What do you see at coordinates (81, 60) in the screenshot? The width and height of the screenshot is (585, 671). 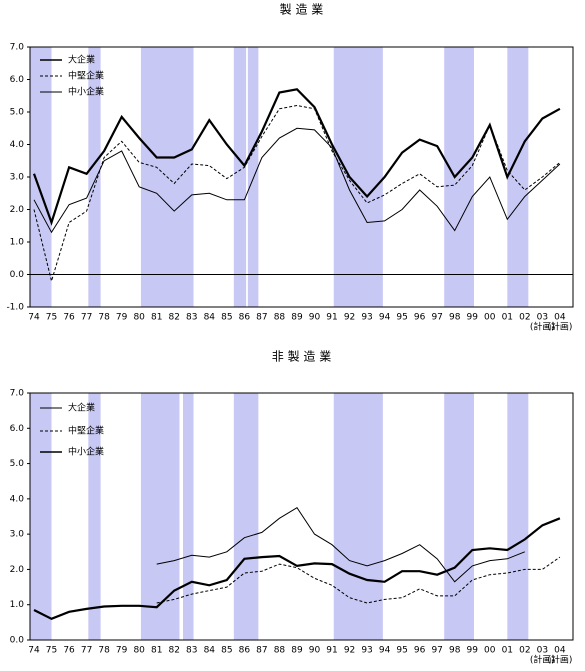 I see `legend-label: 大企業` at bounding box center [81, 60].